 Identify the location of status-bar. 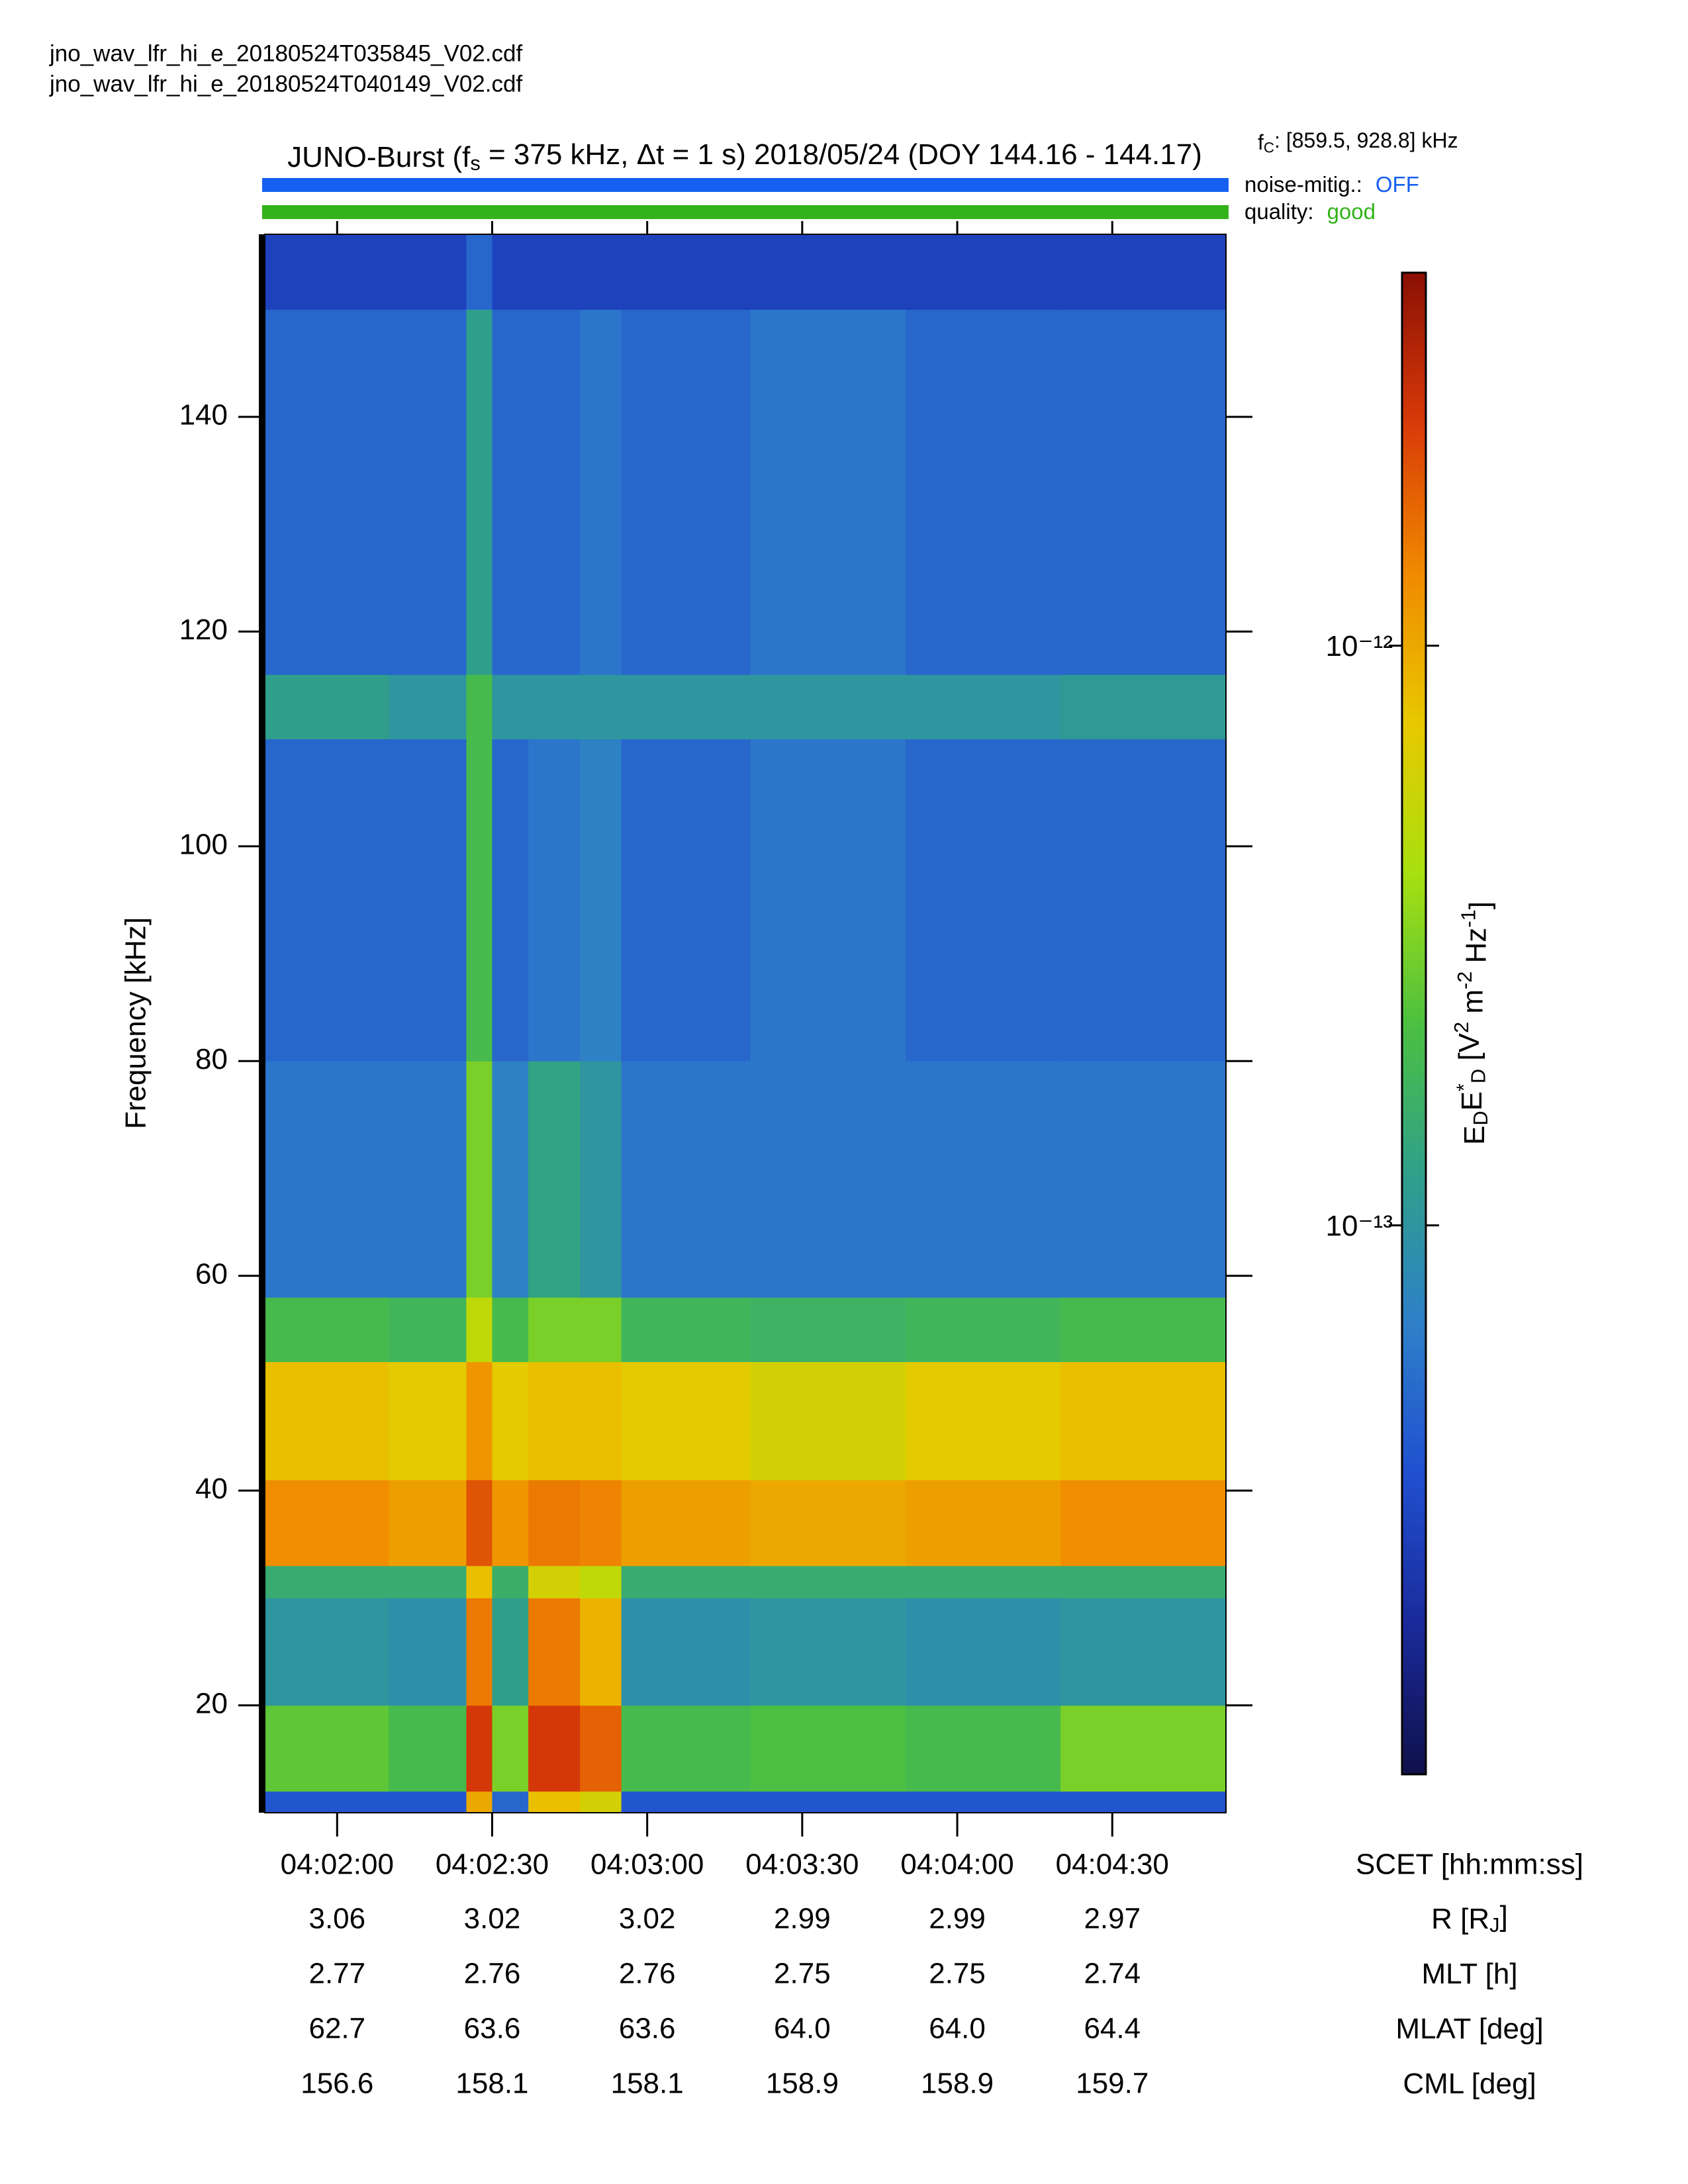
(745, 212).